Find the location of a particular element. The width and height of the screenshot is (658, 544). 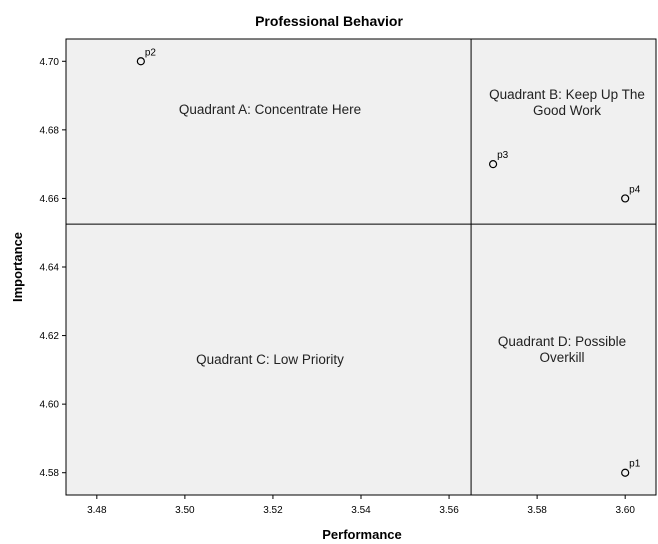

point-label-p4: p4 is located at coordinates (635, 189).